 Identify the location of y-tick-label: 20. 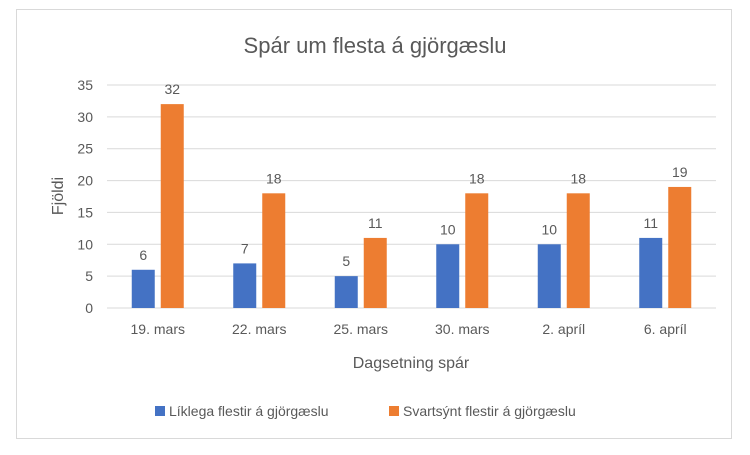
(85, 181).